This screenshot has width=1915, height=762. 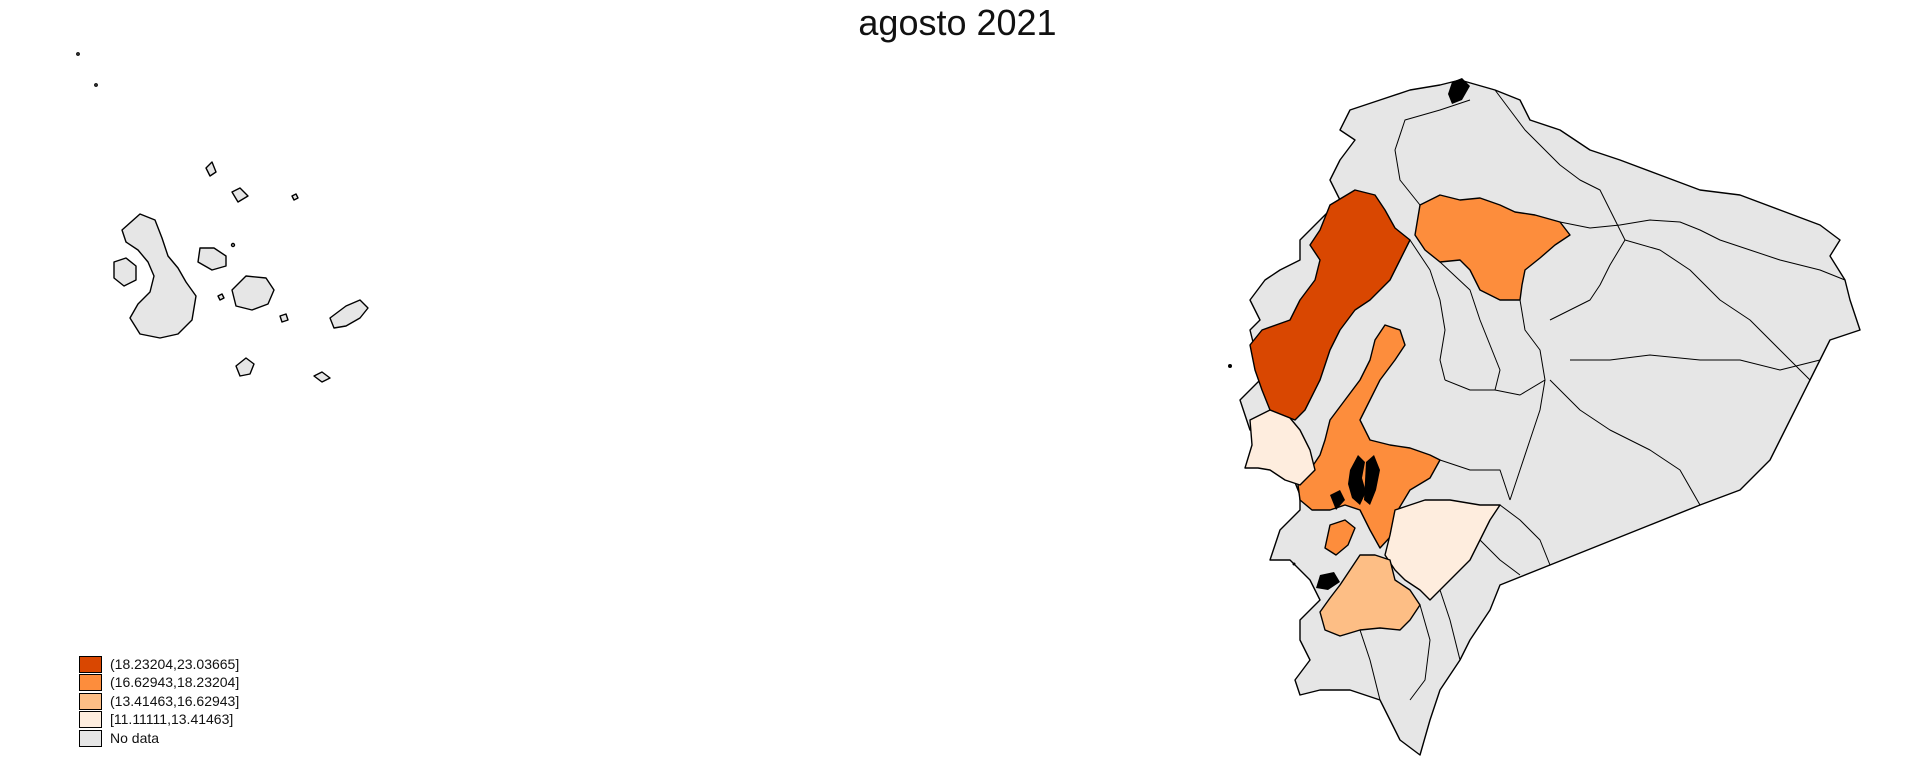 What do you see at coordinates (159, 276) in the screenshot?
I see `island-isabela` at bounding box center [159, 276].